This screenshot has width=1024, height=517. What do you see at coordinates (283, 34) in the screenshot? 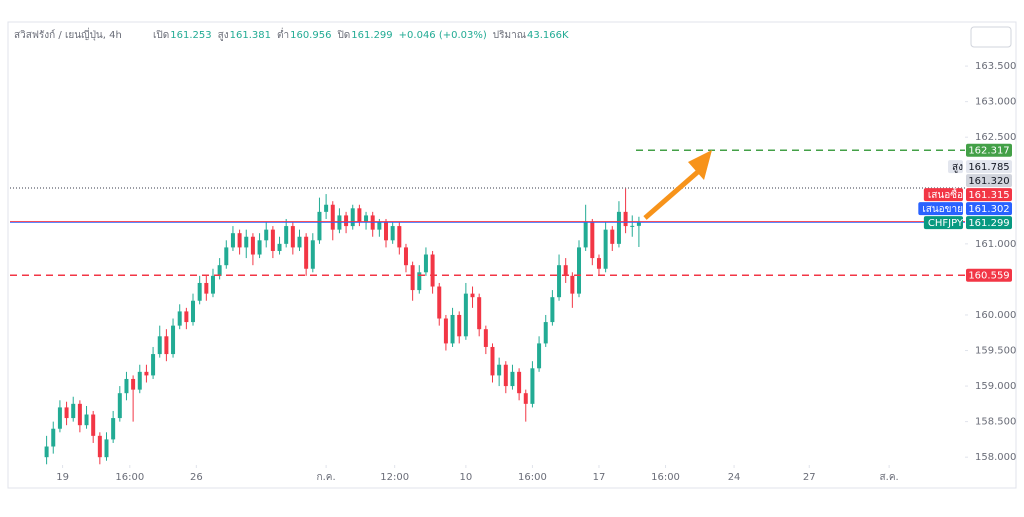
I see `legend-label: ต่ำ` at bounding box center [283, 34].